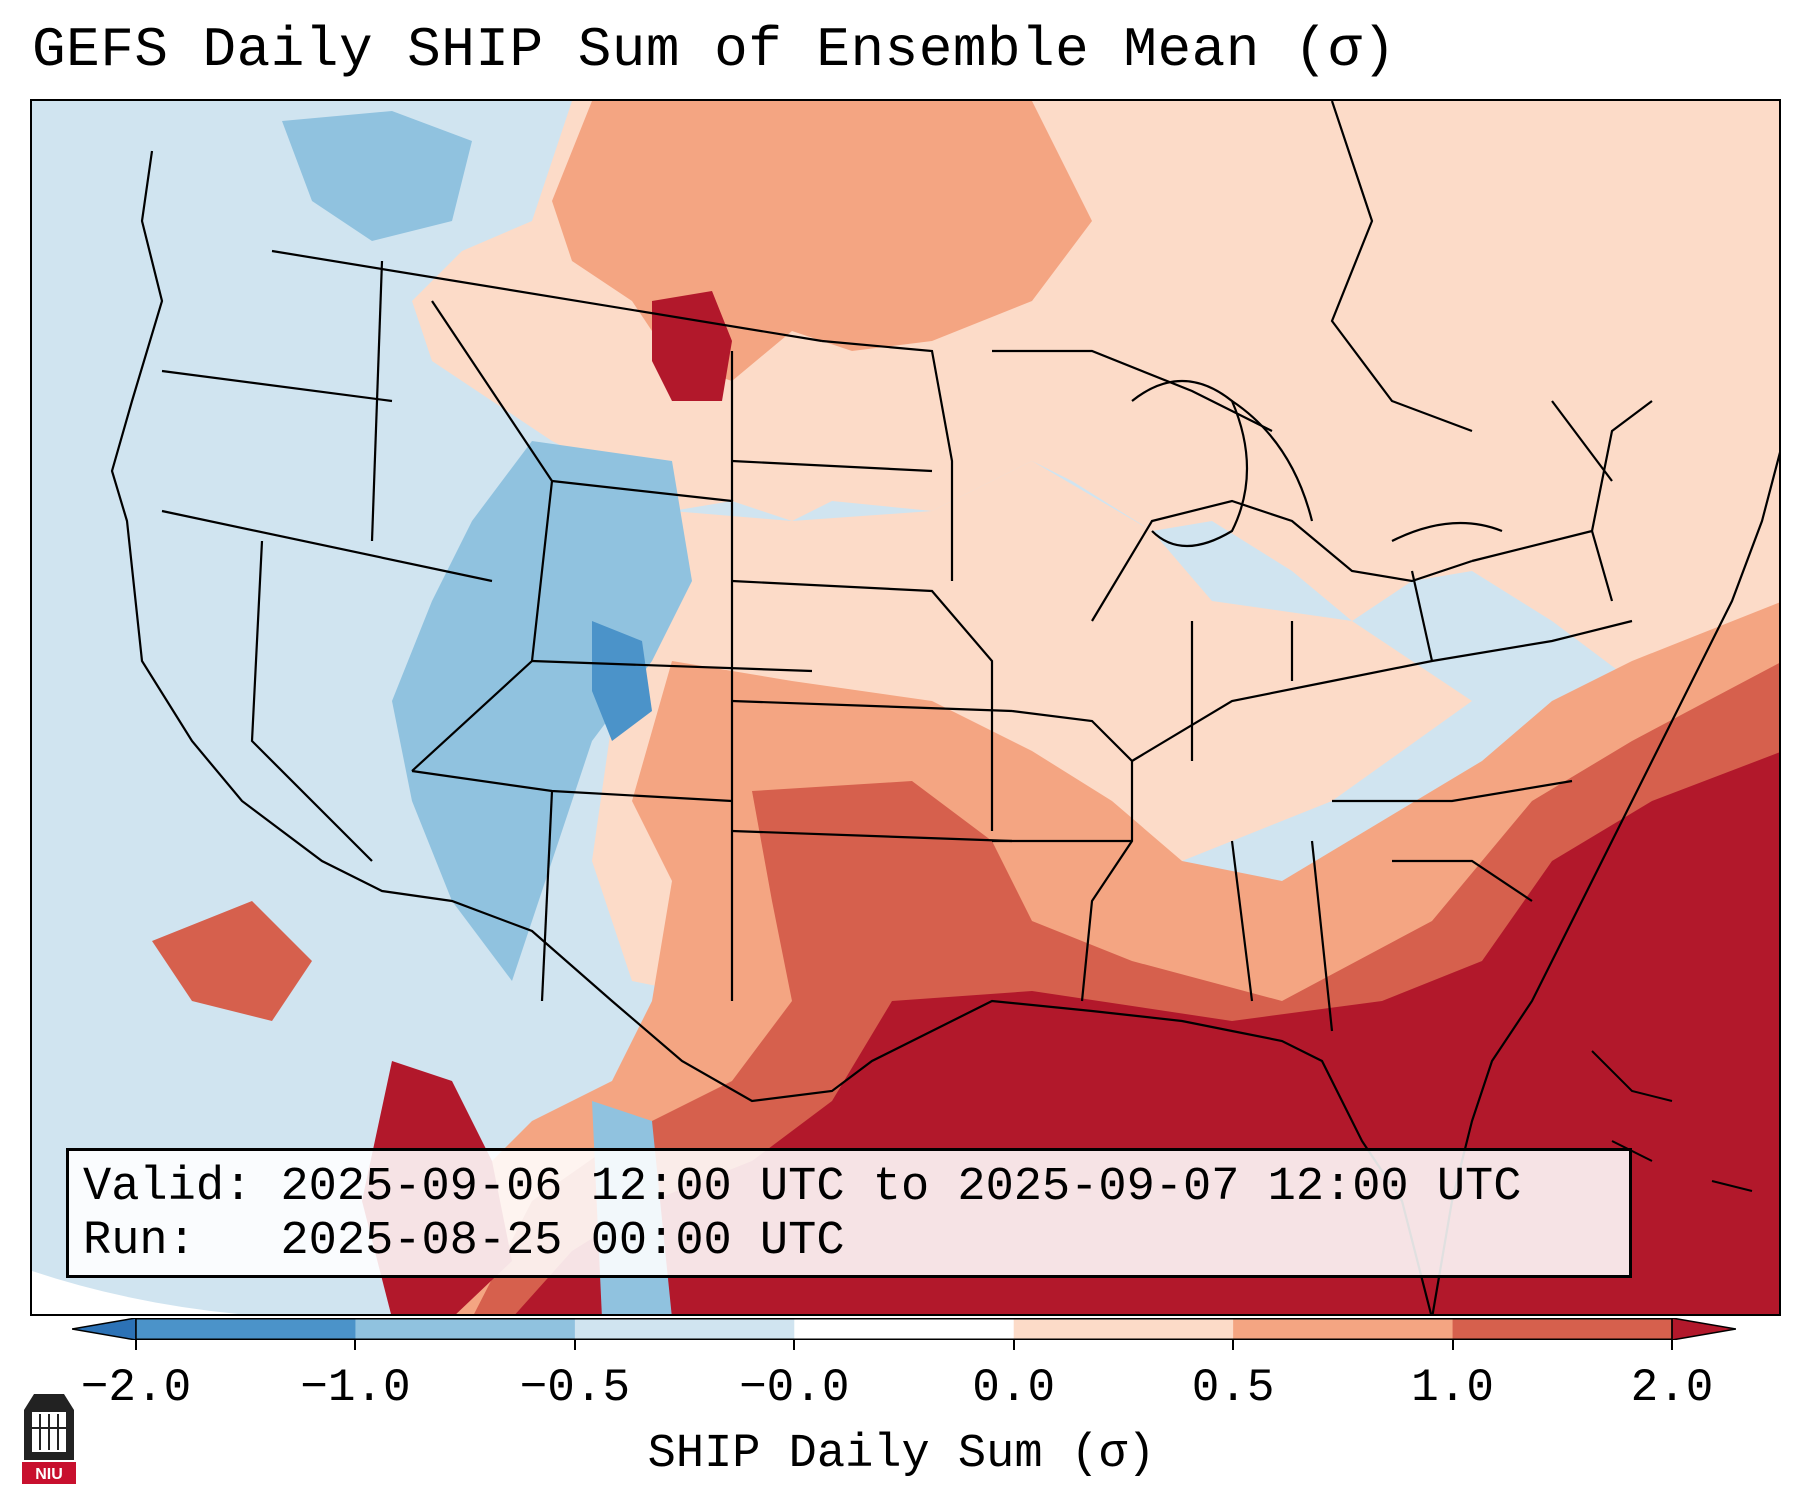  I want to click on anomaly-region-moderate-cool, so click(622, 681).